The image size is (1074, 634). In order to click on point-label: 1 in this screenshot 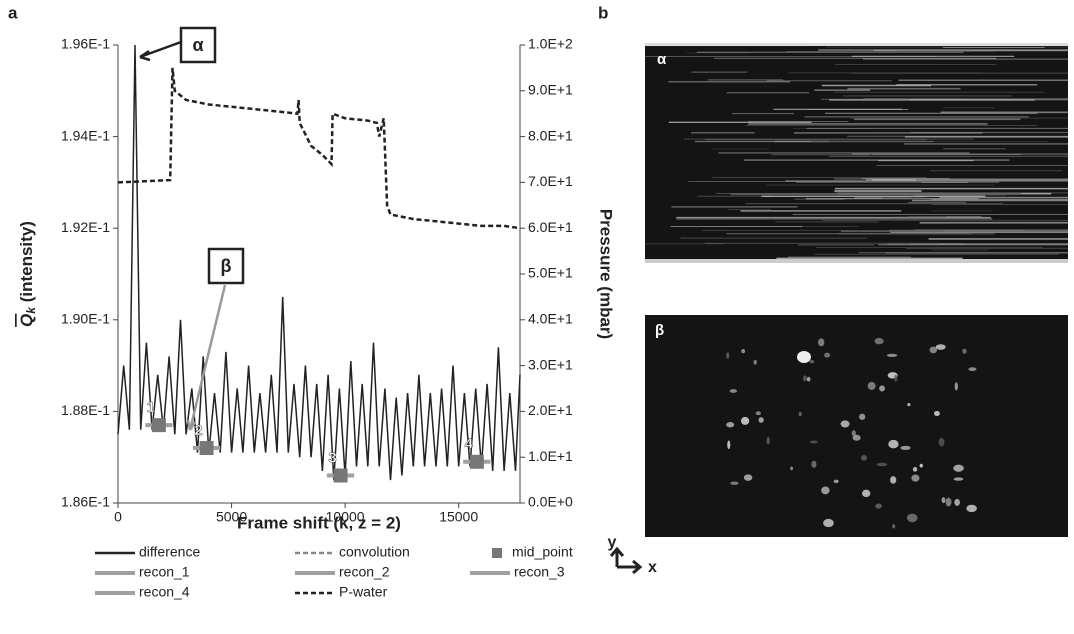, I will do `click(151, 407)`.